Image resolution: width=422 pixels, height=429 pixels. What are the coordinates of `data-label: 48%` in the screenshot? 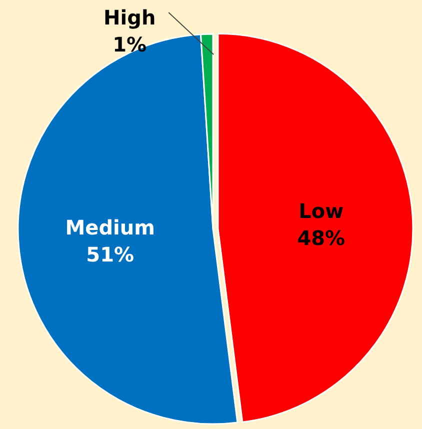 It's located at (321, 238).